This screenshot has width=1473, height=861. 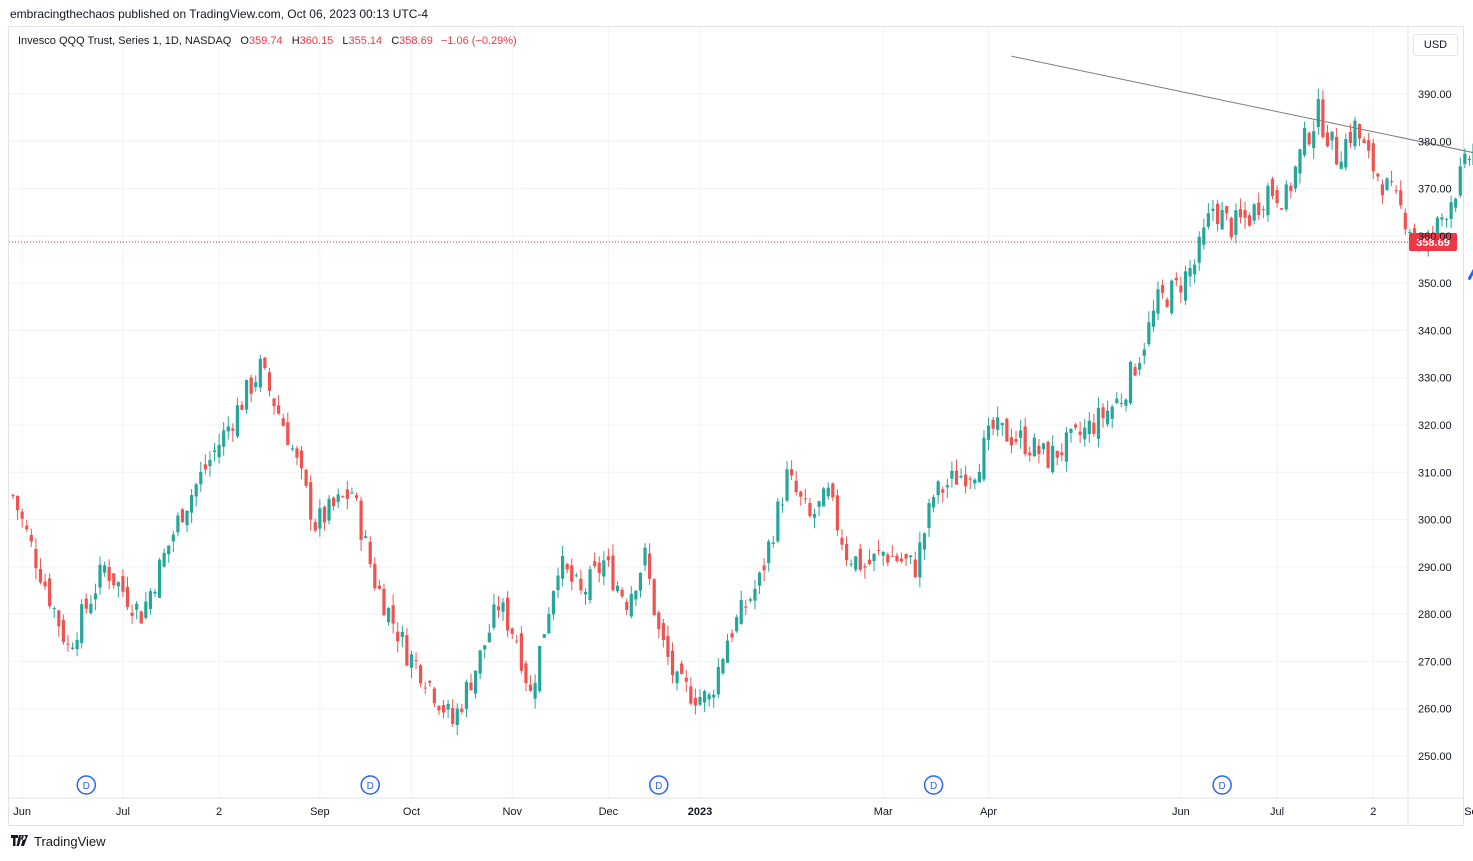 I want to click on footer-brand: TradingView, so click(x=58, y=841).